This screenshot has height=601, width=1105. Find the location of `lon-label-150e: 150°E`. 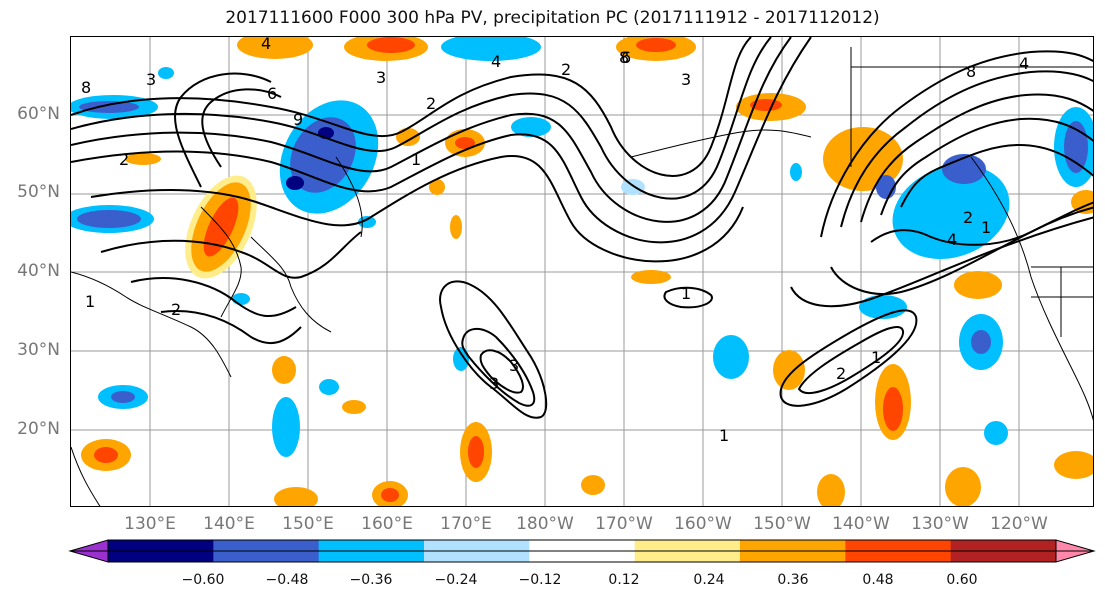

lon-label-150e: 150°E is located at coordinates (308, 524).